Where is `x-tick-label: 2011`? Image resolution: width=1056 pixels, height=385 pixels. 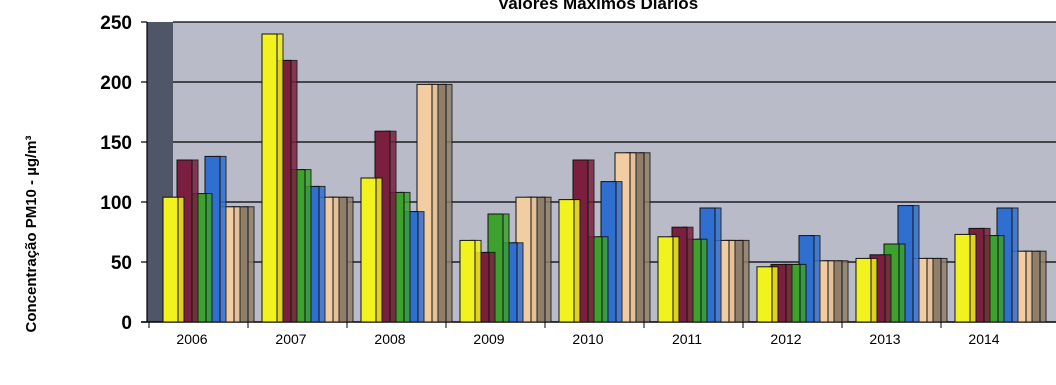
x-tick-label: 2011 is located at coordinates (687, 339).